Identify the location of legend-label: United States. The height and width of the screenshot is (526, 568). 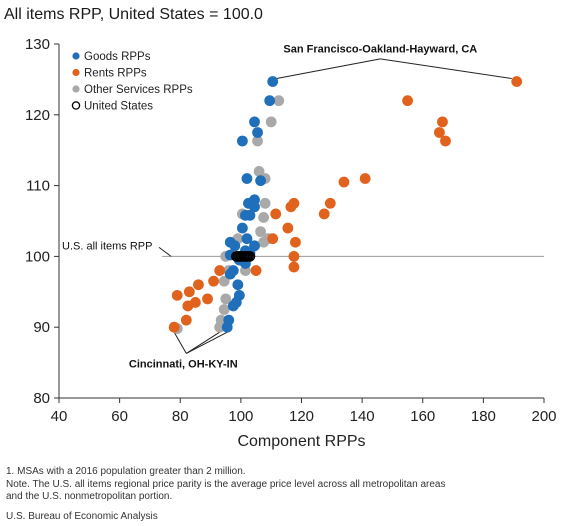
(118, 107).